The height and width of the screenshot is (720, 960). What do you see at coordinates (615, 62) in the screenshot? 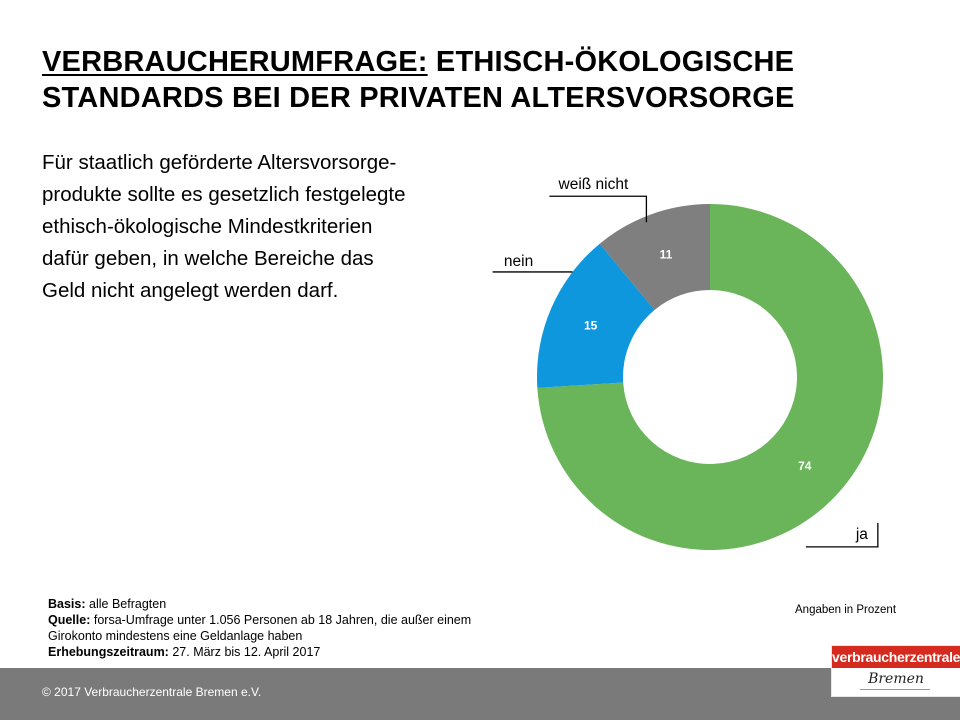
I see `title-part2: ETHISCH-ÖKOLOGISCHE` at bounding box center [615, 62].